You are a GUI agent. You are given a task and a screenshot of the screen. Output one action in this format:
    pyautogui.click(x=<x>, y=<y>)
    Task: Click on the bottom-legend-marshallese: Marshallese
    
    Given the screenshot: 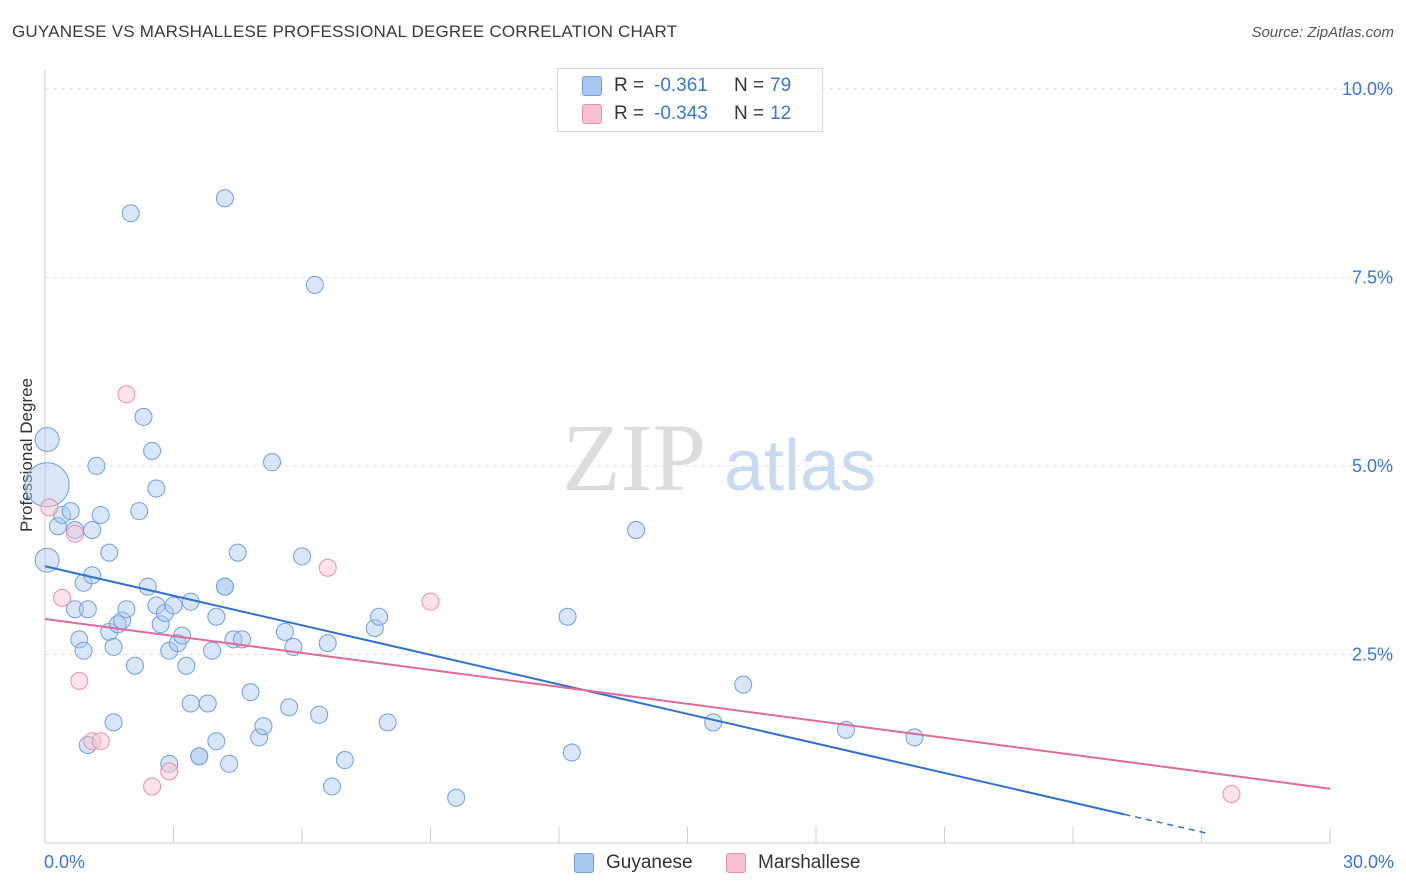 What is the action you would take?
    pyautogui.click(x=793, y=863)
    